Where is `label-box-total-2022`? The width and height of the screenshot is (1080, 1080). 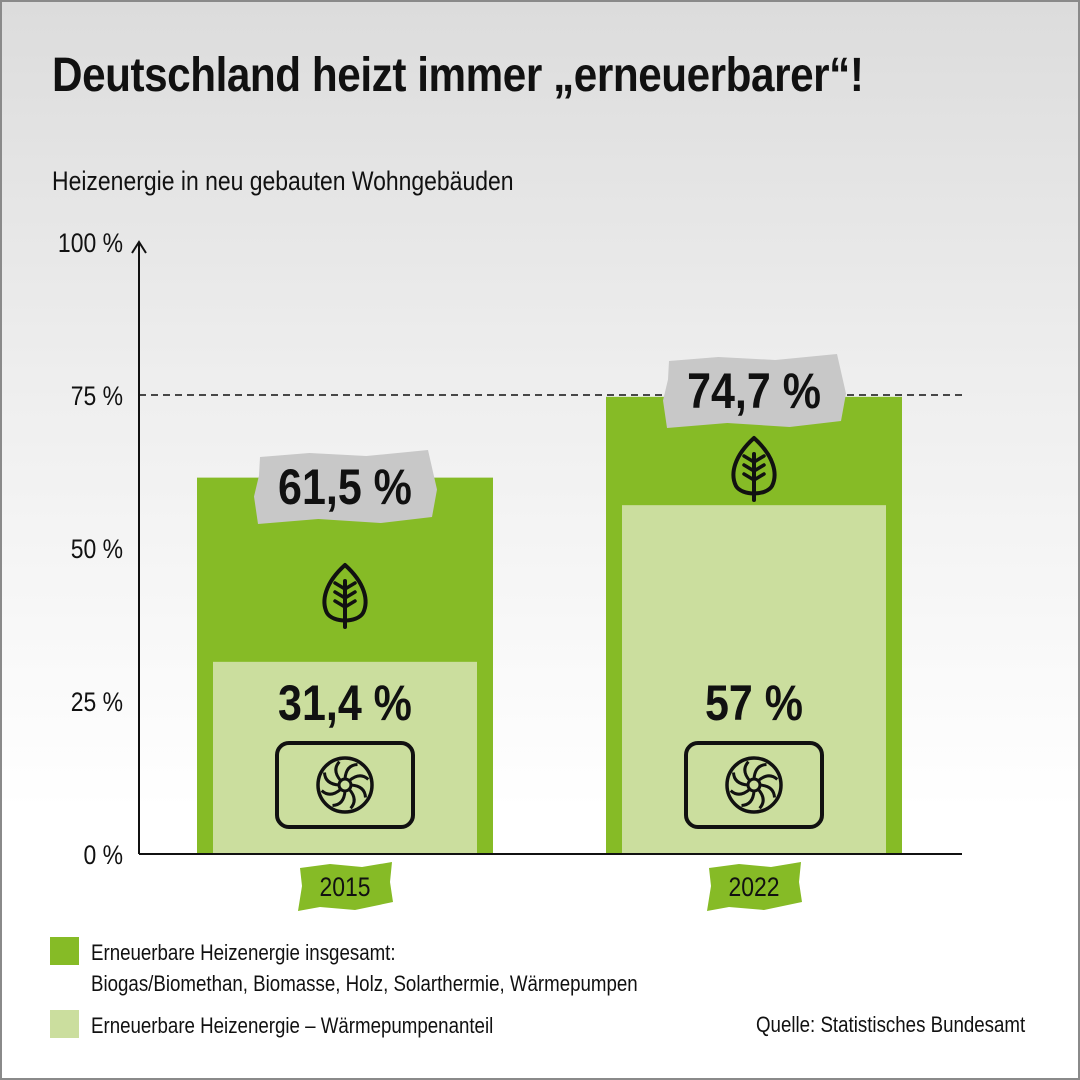 label-box-total-2022 is located at coordinates (754, 391).